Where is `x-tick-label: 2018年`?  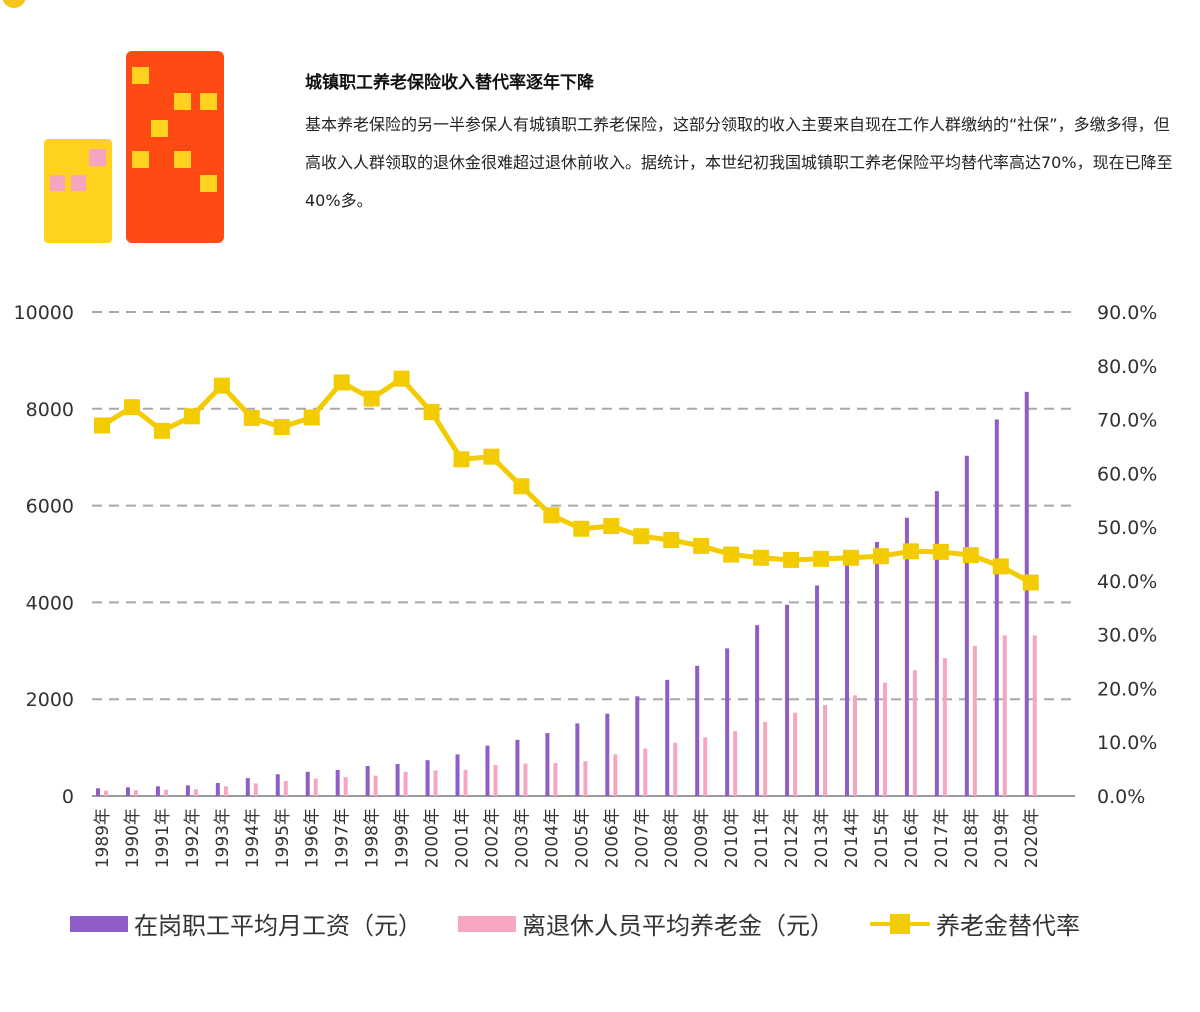 x-tick-label: 2018年 is located at coordinates (972, 838).